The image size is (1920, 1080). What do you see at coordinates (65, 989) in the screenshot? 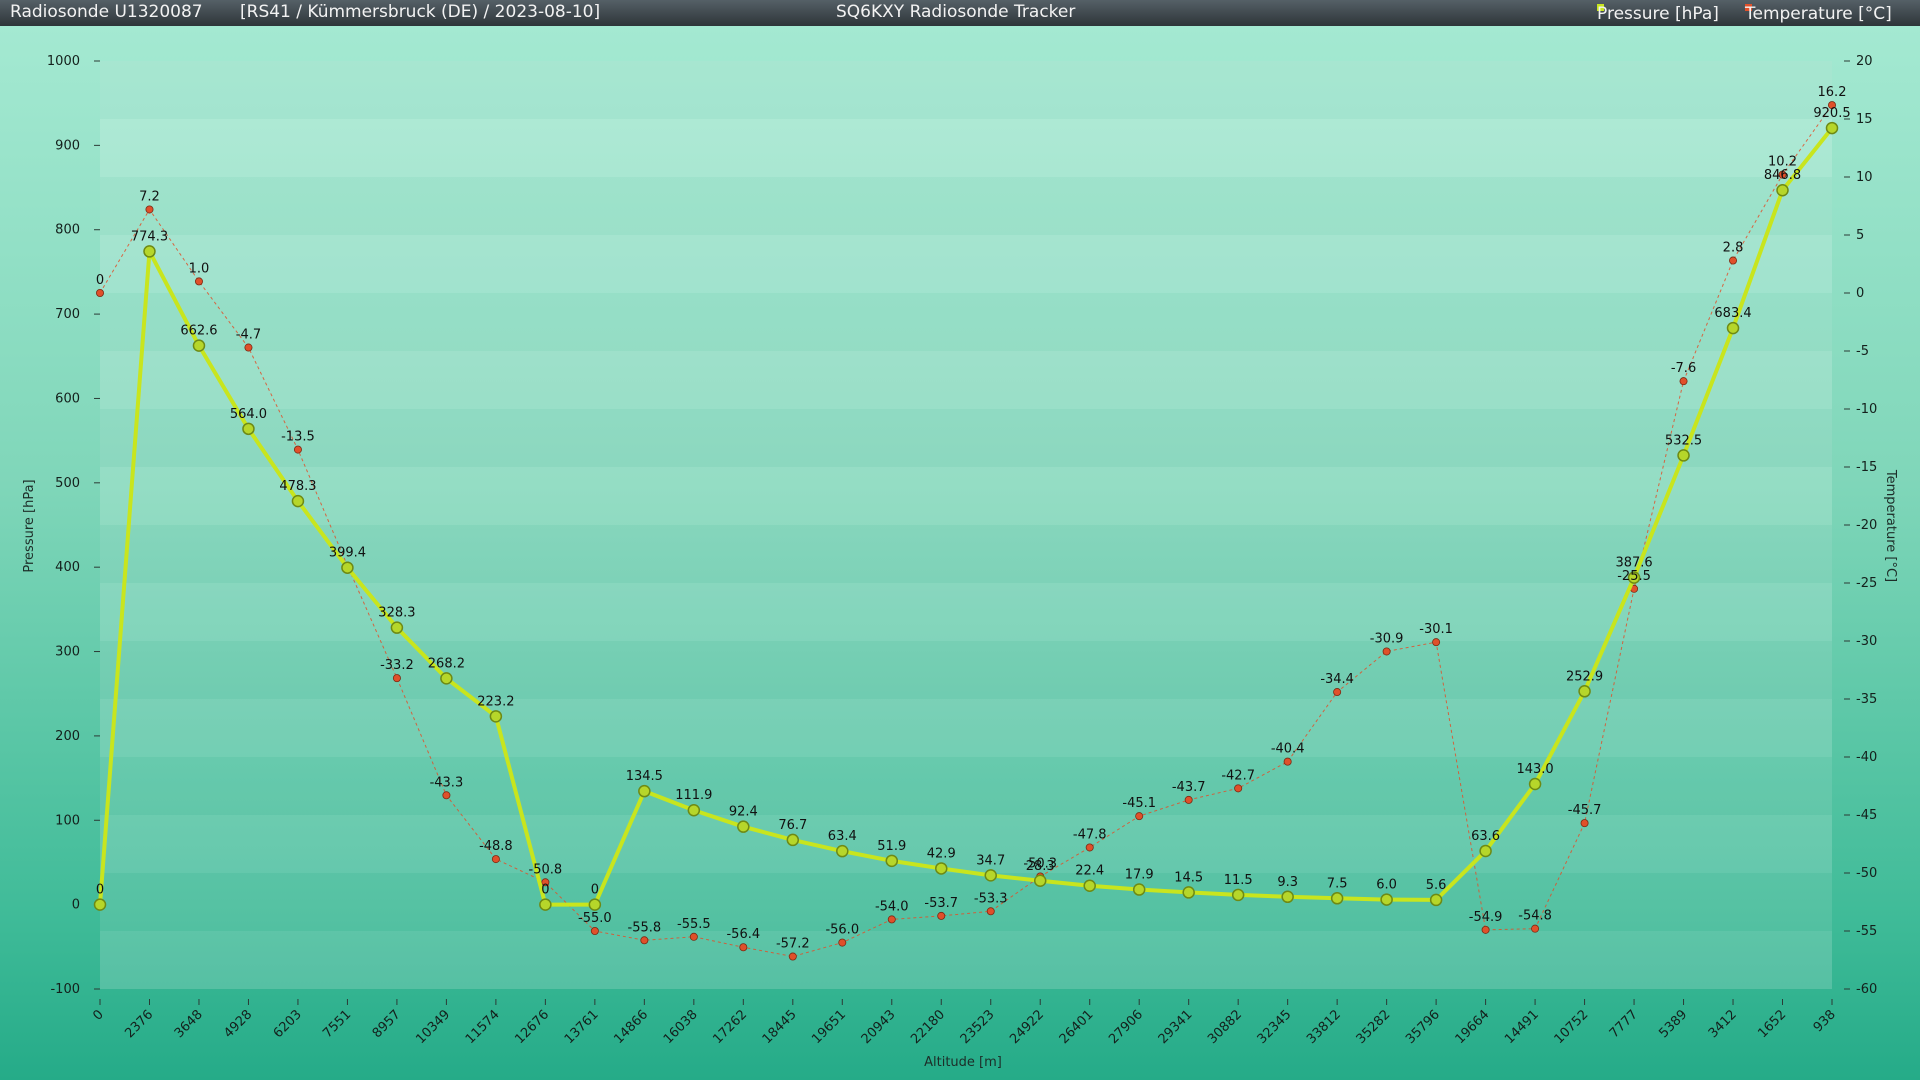
I see `y-left-tick-label: -100` at bounding box center [65, 989].